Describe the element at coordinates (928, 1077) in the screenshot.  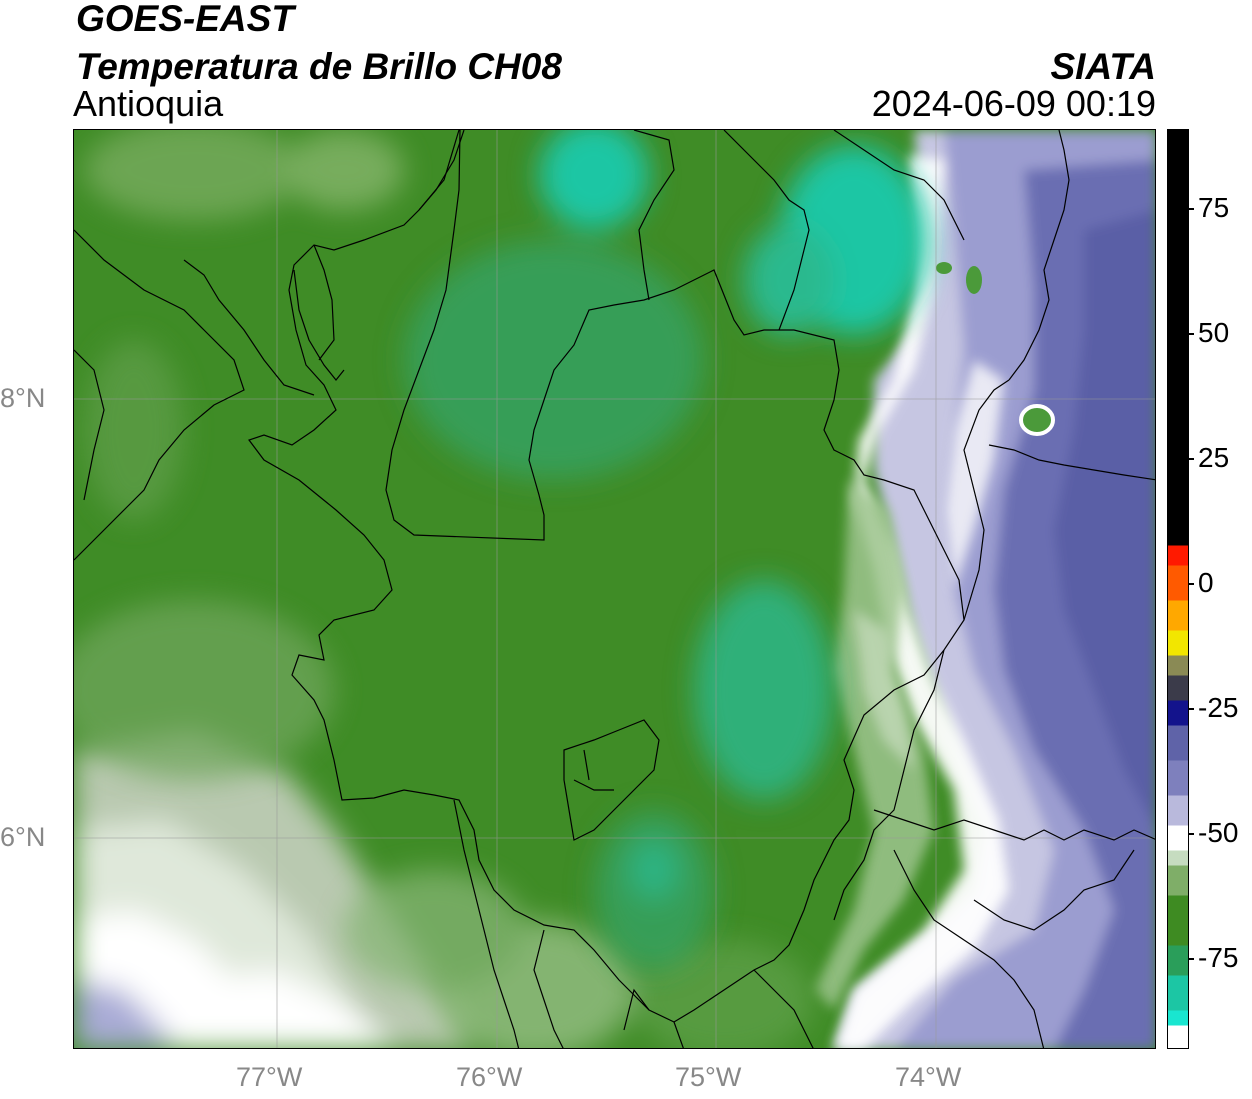
I see `lon-label-74w: 74°W` at that location.